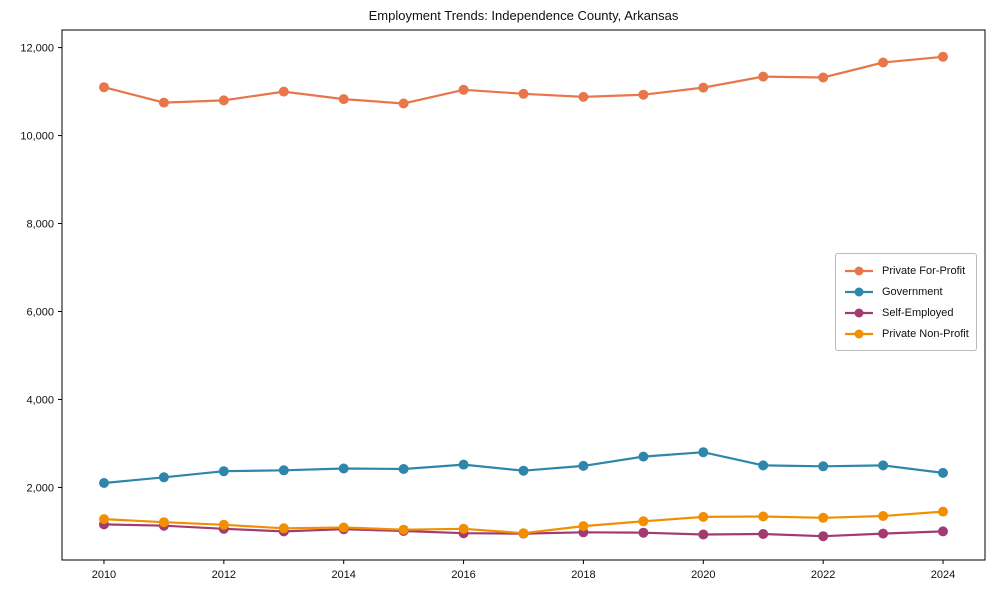 This screenshot has height=600, width=1000. Describe the element at coordinates (37, 137) in the screenshot. I see `y-tick-label: 10,000` at that location.